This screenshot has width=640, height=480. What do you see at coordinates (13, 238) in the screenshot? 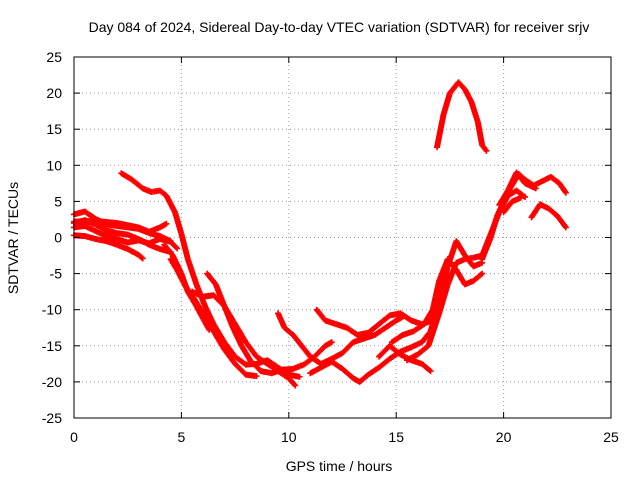
I see `y-axis-label: SDTVAR / TECUs` at bounding box center [13, 238].